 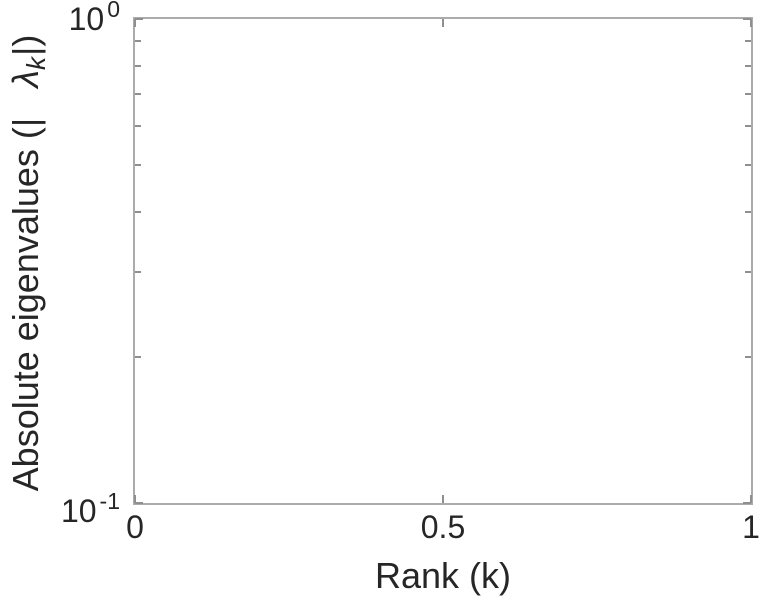 I want to click on y-tick-label-1e-1: 10 -1, so click(x=70, y=509).